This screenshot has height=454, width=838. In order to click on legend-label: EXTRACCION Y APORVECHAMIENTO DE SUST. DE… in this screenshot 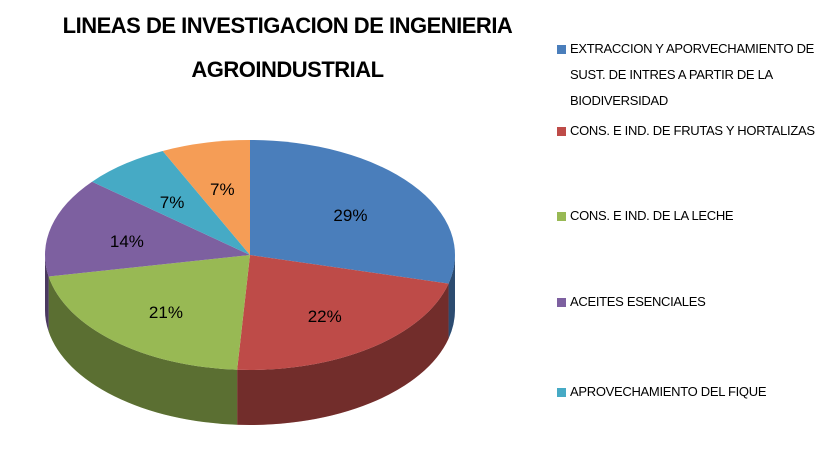, I will do `click(692, 74)`.